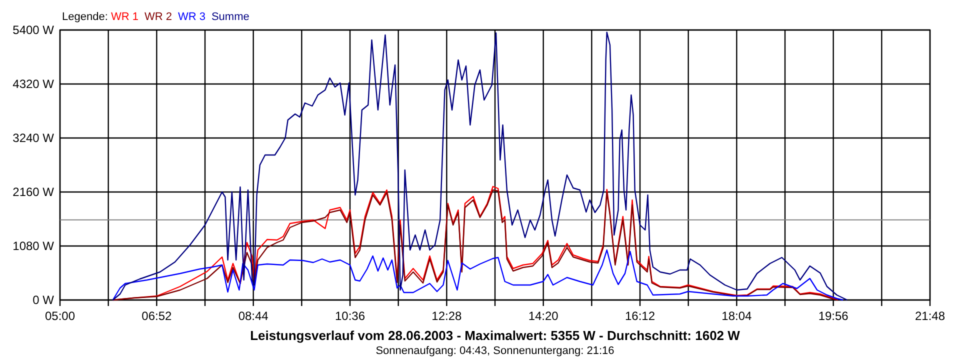 This screenshot has width=960, height=360. I want to click on x-tick-label: 05:00, so click(60, 316).